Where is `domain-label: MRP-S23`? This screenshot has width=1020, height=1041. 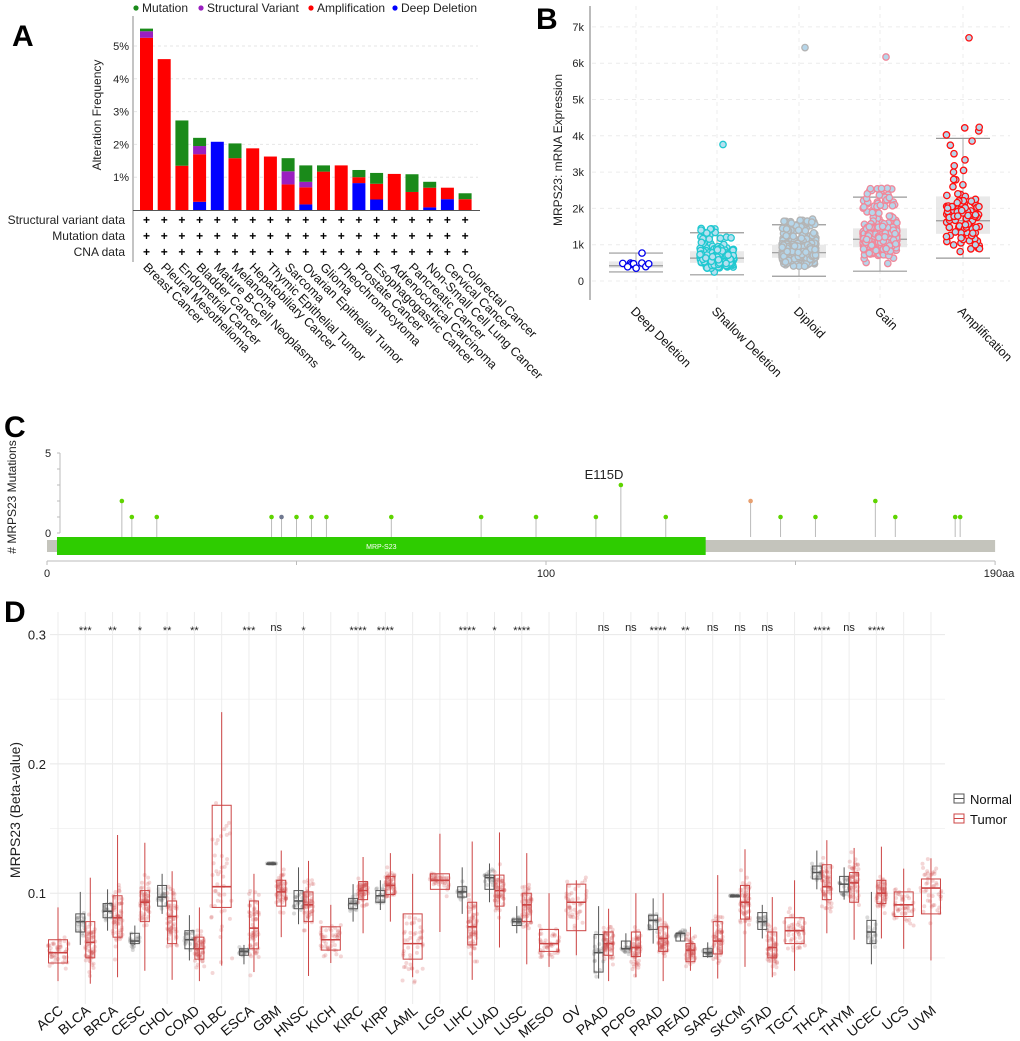
domain-label: MRP-S23 is located at coordinates (381, 547).